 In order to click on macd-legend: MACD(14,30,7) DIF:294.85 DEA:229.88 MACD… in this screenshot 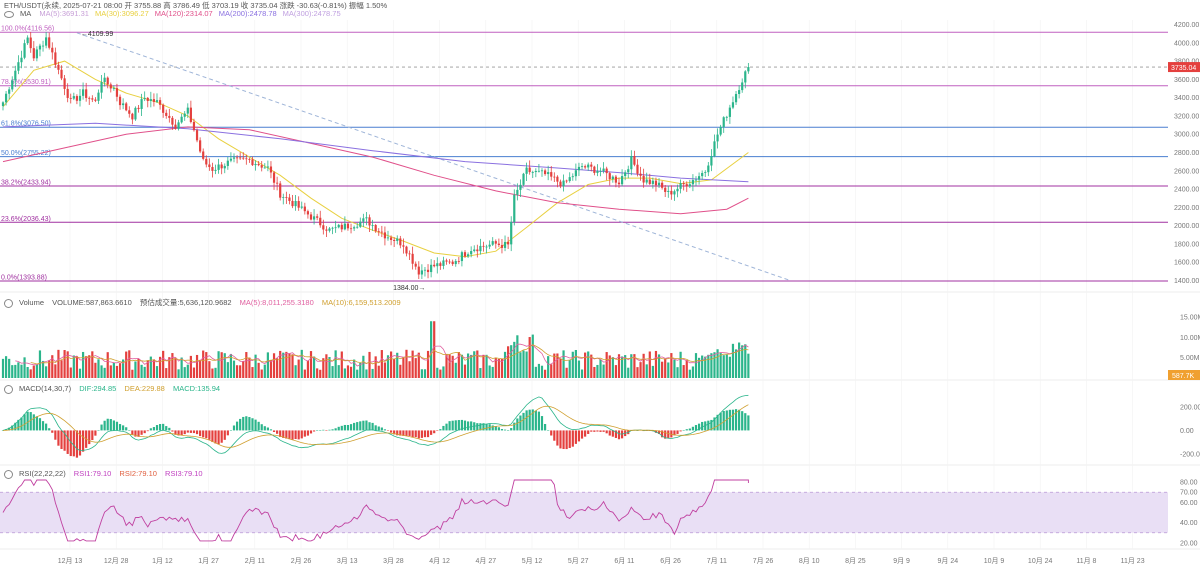, I will do `click(115, 389)`.